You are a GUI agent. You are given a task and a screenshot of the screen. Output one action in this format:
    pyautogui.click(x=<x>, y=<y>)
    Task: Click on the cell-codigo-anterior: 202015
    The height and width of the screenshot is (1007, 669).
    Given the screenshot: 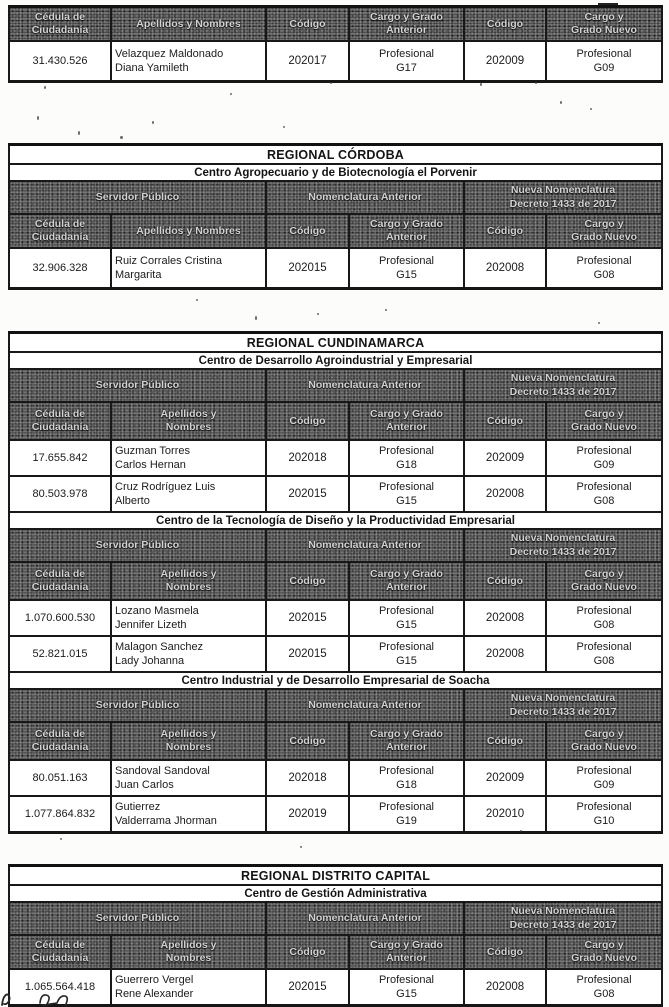 What is the action you would take?
    pyautogui.click(x=307, y=654)
    